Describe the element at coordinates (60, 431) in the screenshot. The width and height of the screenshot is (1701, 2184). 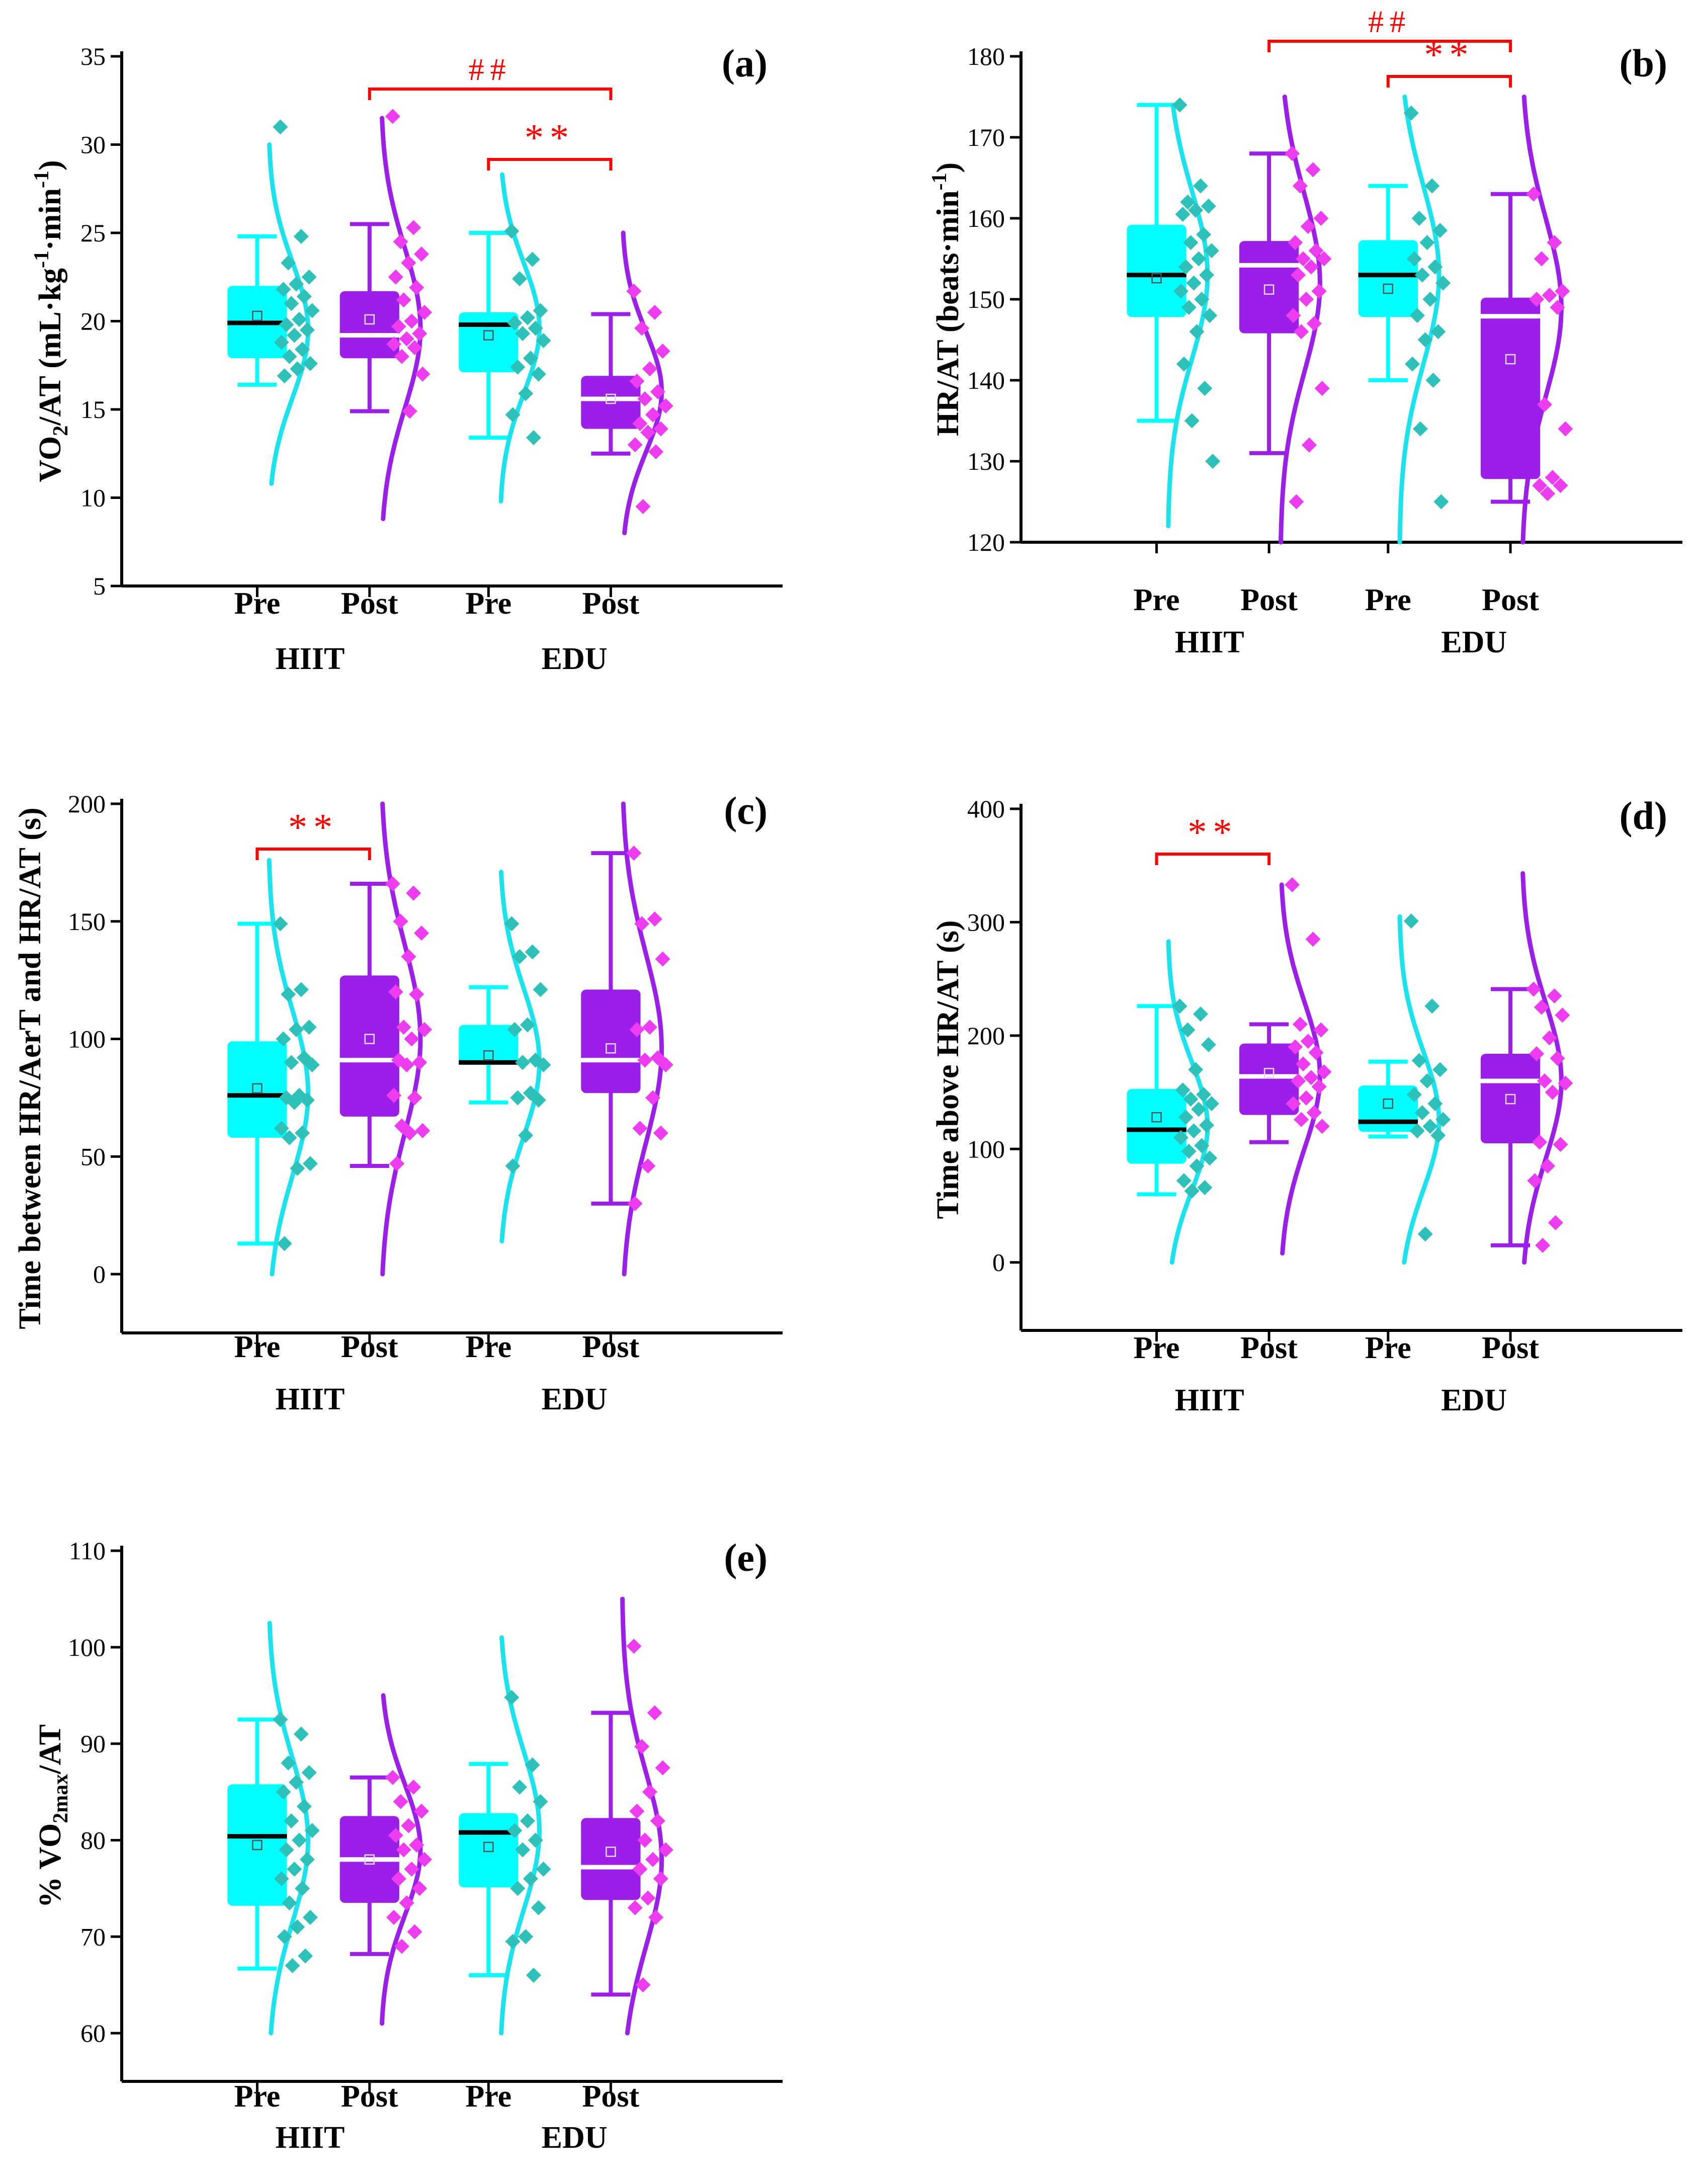
I see `y-axis-title-sub: 2` at that location.